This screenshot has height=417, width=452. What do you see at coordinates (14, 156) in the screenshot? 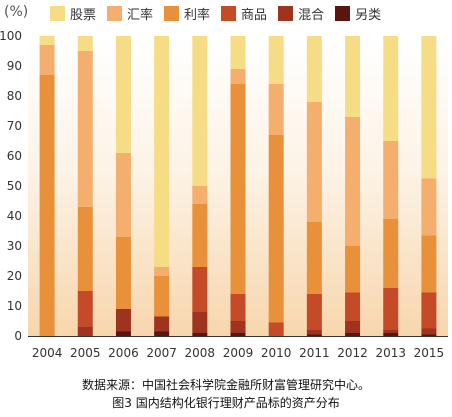
I see `y-tick-label: 60` at bounding box center [14, 156].